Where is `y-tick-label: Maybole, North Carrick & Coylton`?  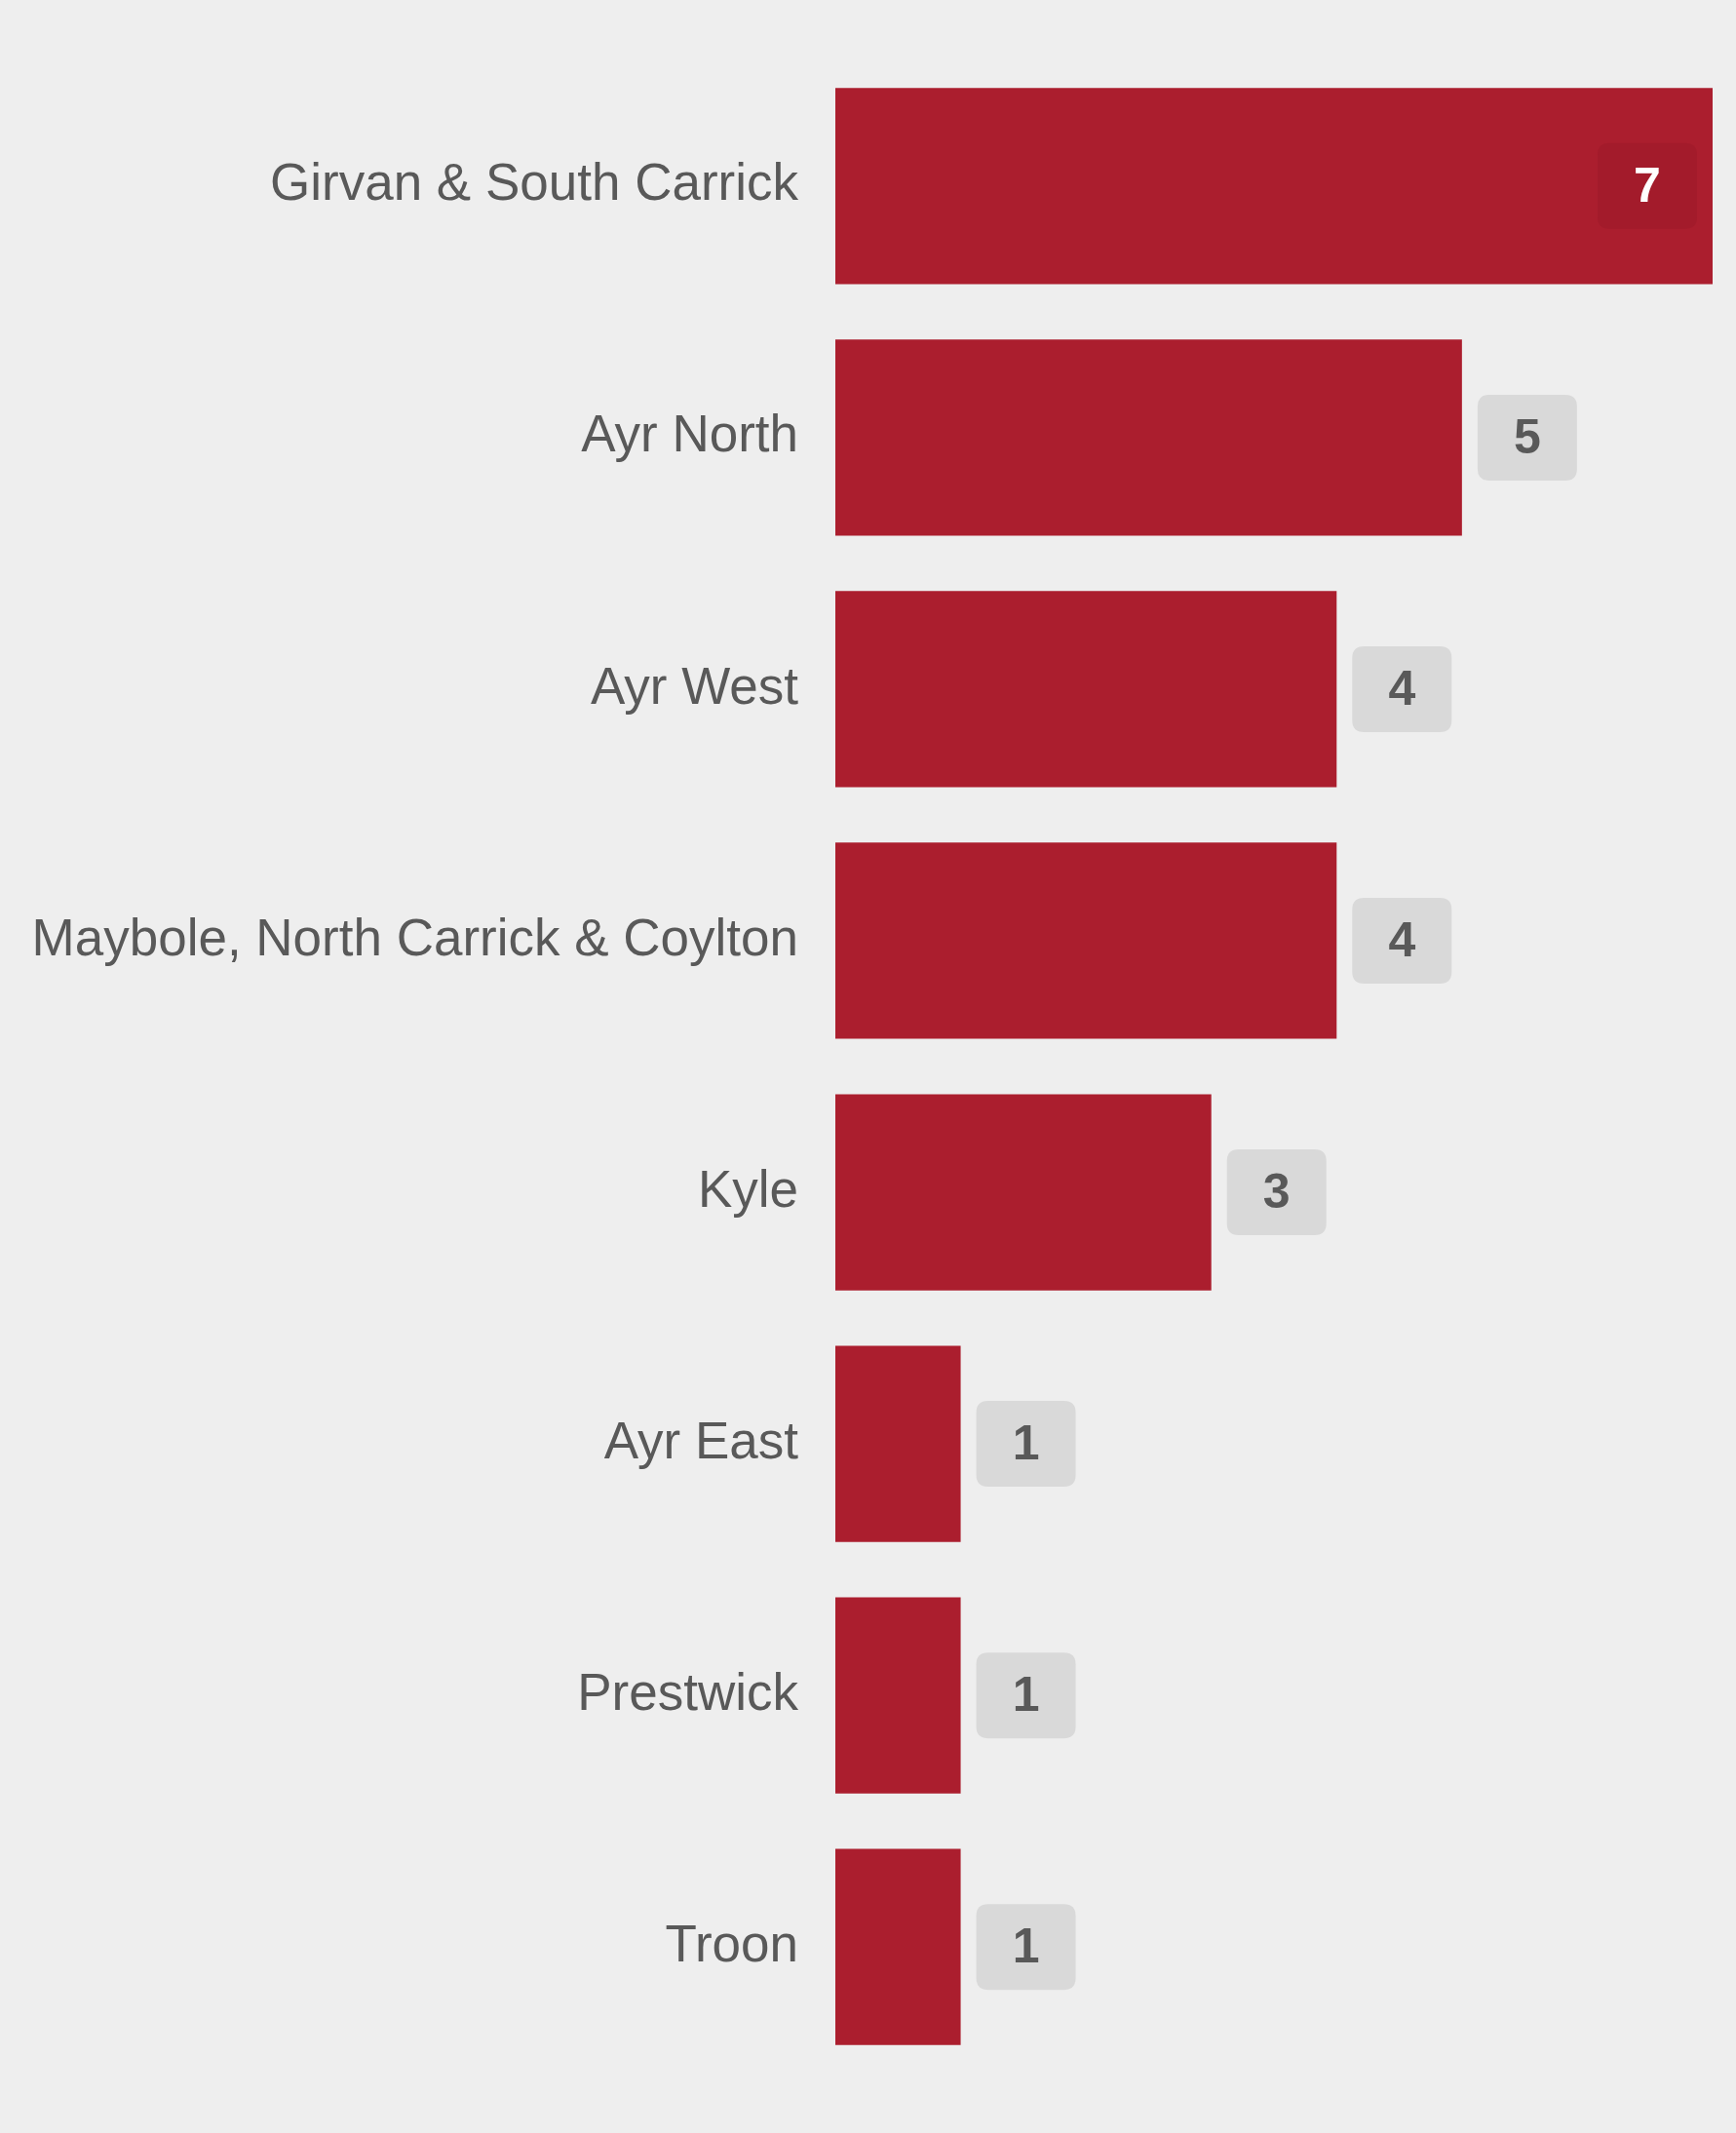
y-tick-label: Maybole, North Carrick & Coylton is located at coordinates (414, 937).